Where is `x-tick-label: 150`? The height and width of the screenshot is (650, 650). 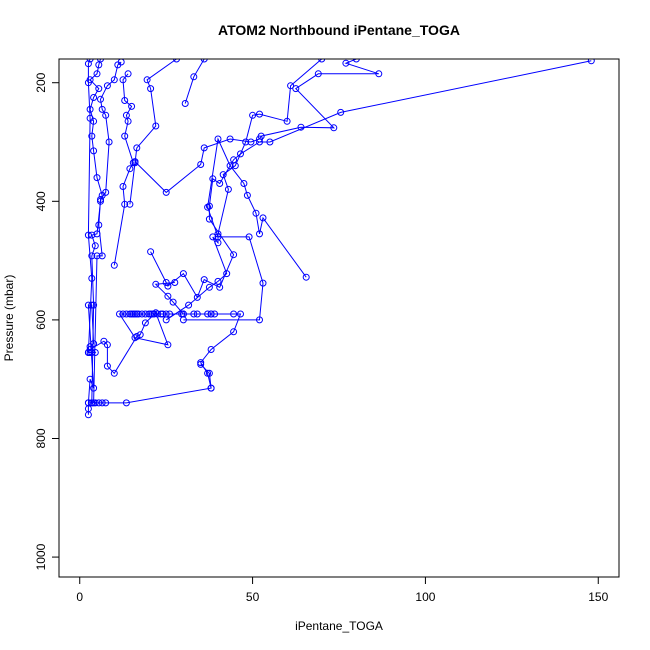 x-tick-label: 150 is located at coordinates (598, 597).